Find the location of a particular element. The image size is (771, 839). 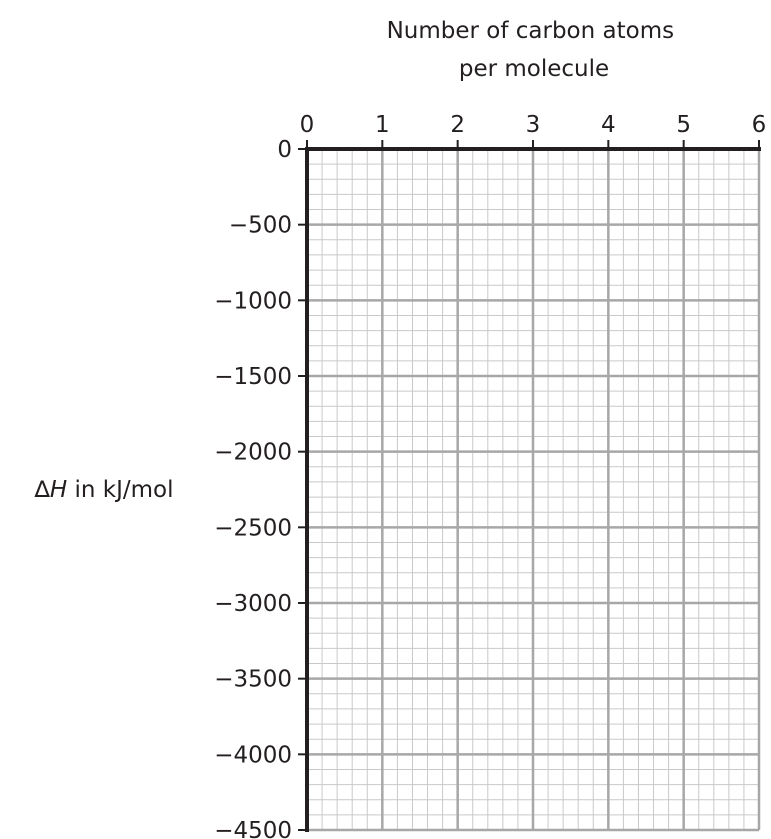

x-axis-title-line-2: per molecule is located at coordinates (534, 69).